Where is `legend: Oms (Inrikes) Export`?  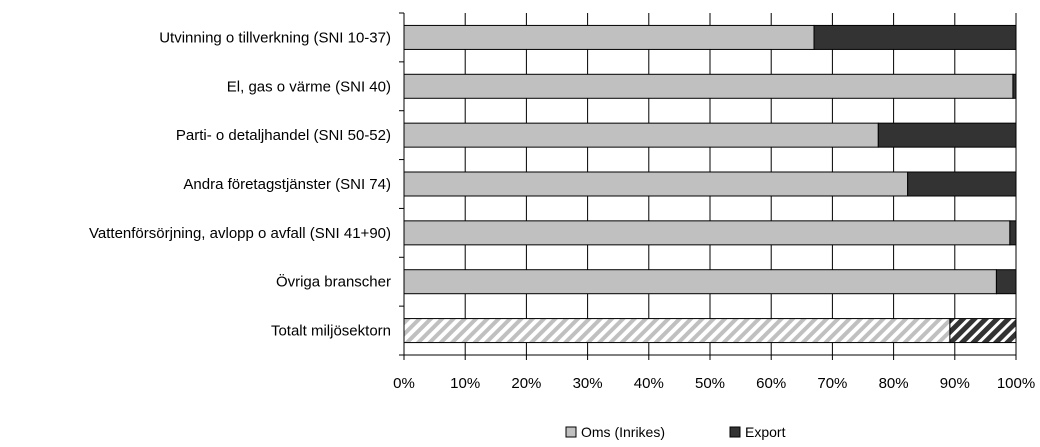
legend: Oms (Inrikes) Export is located at coordinates (675, 432).